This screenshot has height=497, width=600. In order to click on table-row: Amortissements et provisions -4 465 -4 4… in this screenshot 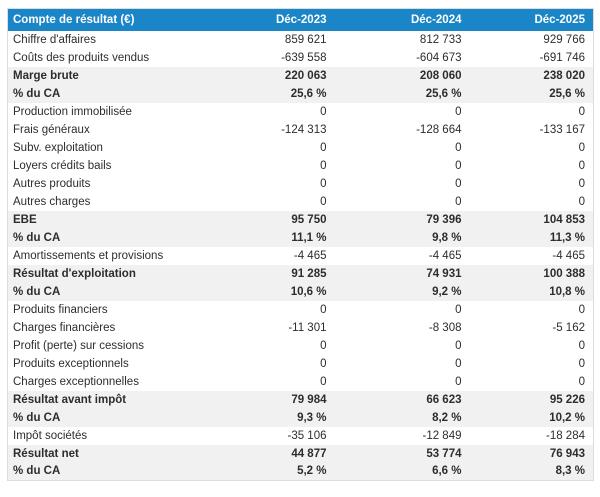, I will do `click(300, 255)`.